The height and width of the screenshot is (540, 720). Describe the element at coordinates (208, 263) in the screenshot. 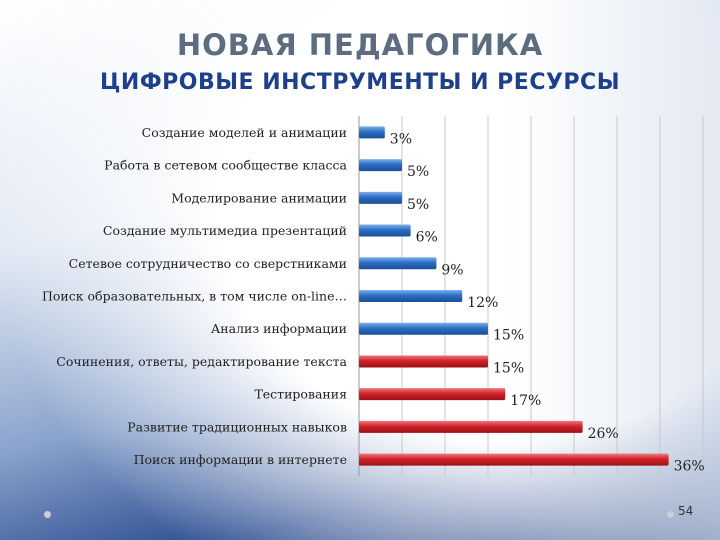

I see `category-label: Сетевое сотрудничество со сверстниками` at that location.